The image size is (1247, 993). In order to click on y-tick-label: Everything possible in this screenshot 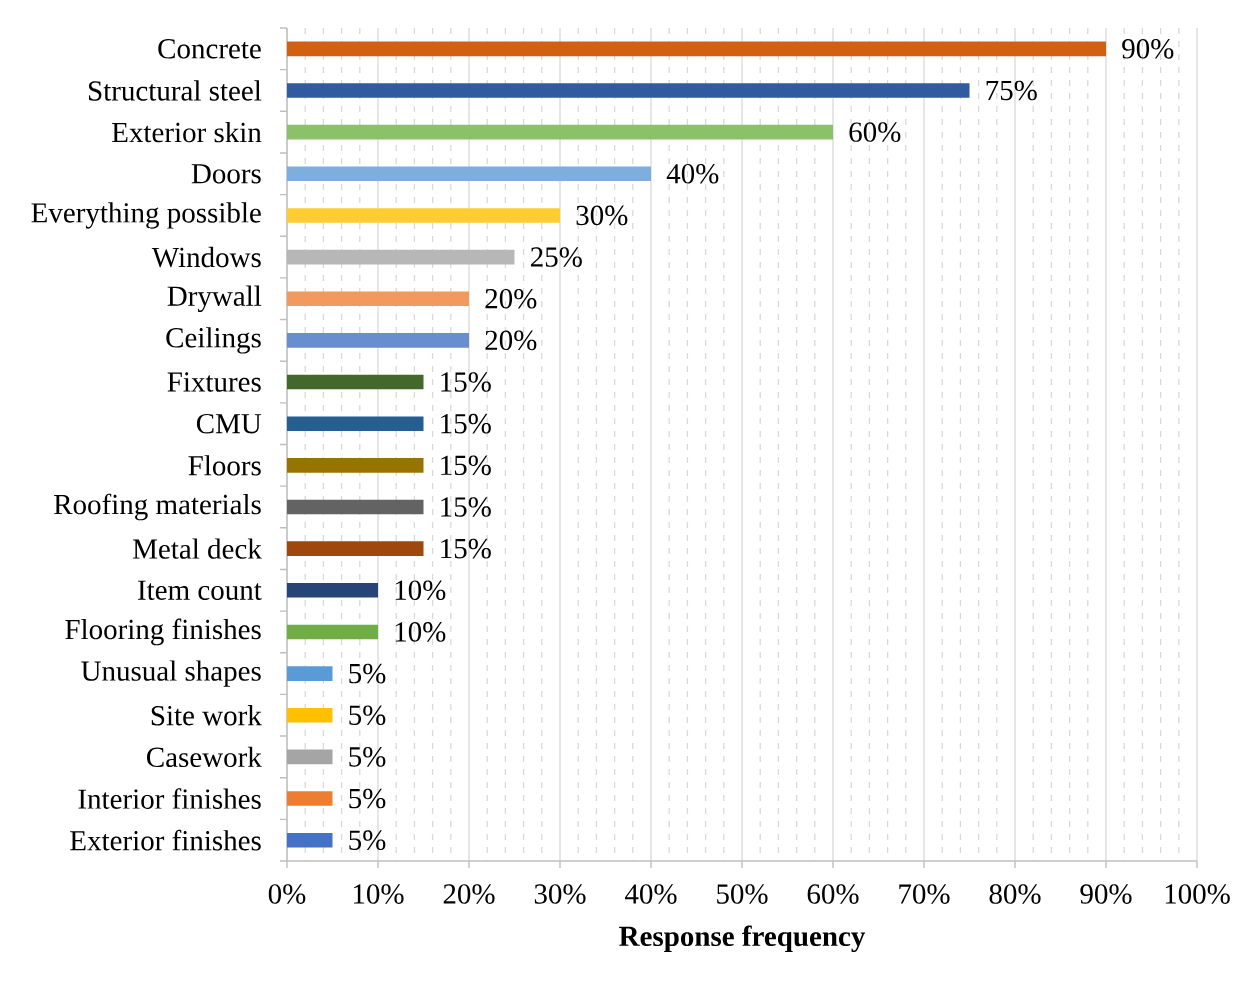, I will do `click(146, 215)`.